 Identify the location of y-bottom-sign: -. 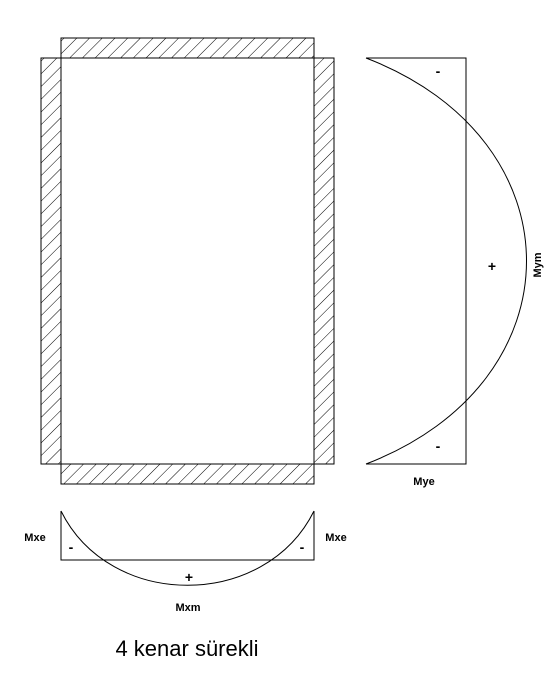
(438, 446).